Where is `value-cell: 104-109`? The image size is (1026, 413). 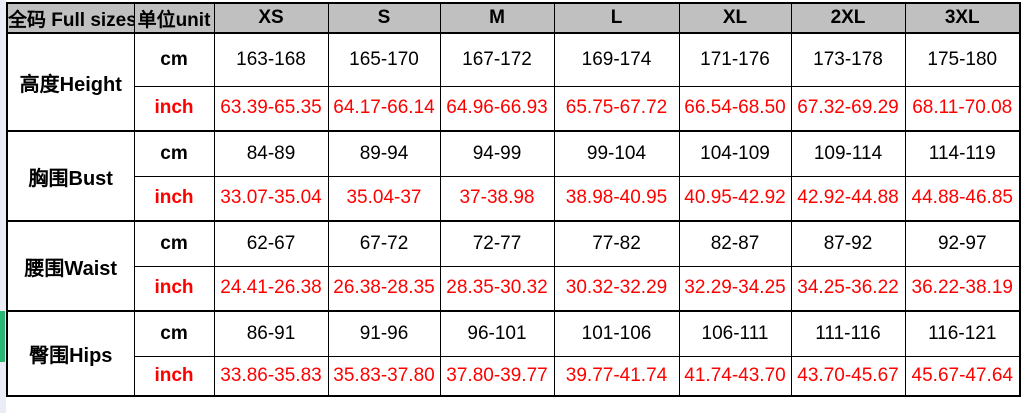
value-cell: 104-109 is located at coordinates (735, 153).